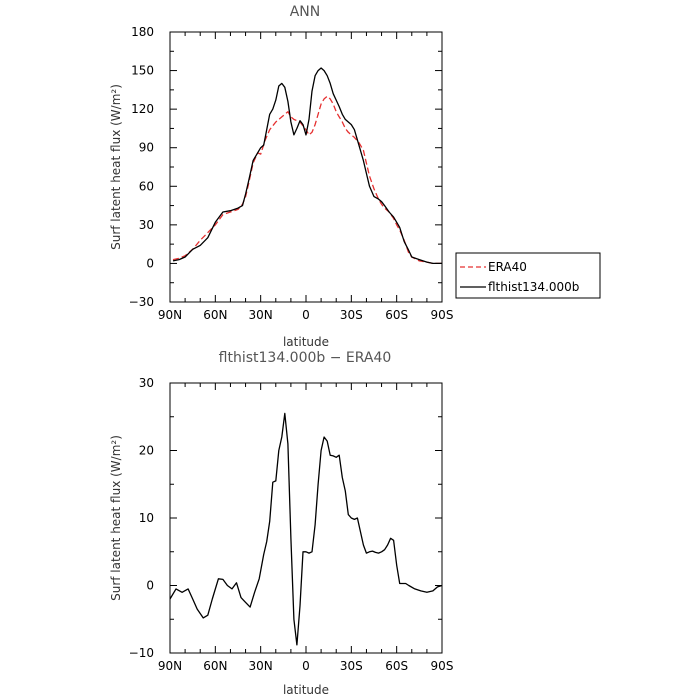  I want to click on panel1-series-era40, so click(307, 180).